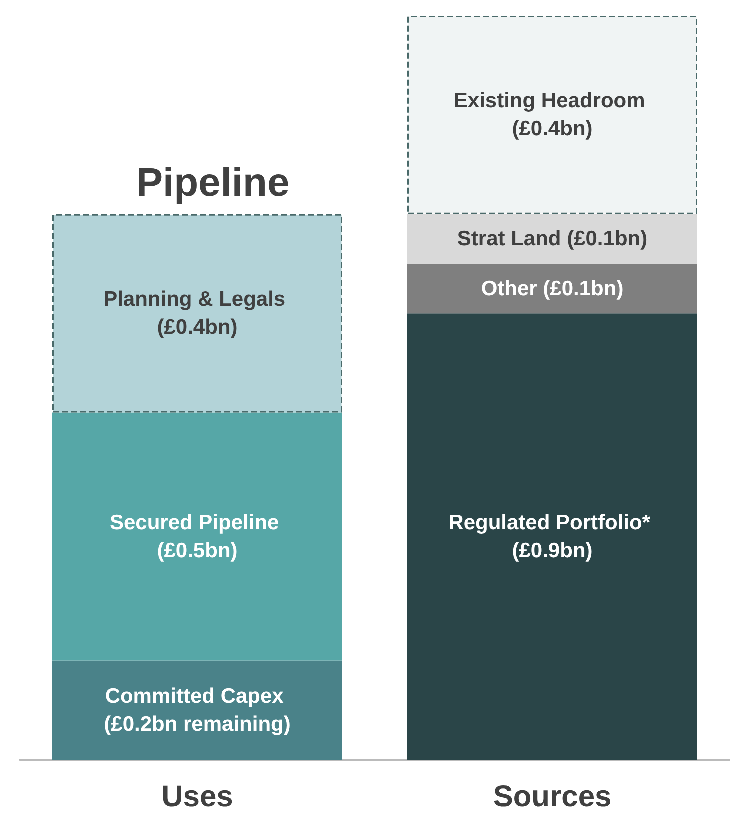 This screenshot has width=738, height=828. I want to click on x-tick-label: Uses, so click(198, 797).